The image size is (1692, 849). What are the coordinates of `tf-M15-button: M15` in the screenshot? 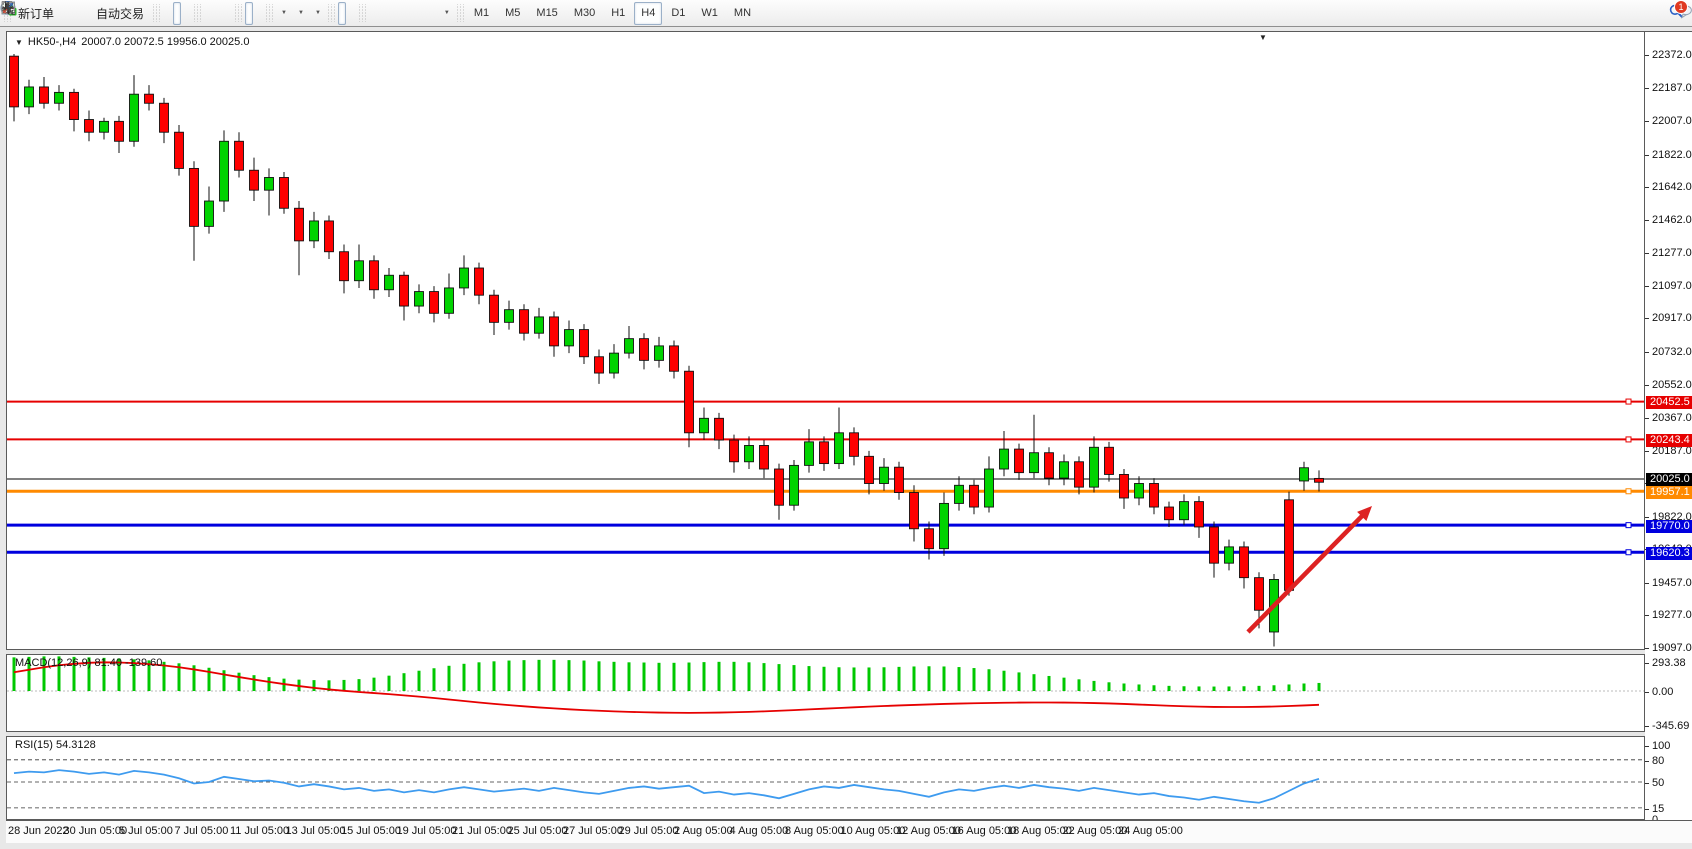 It's located at (547, 13).